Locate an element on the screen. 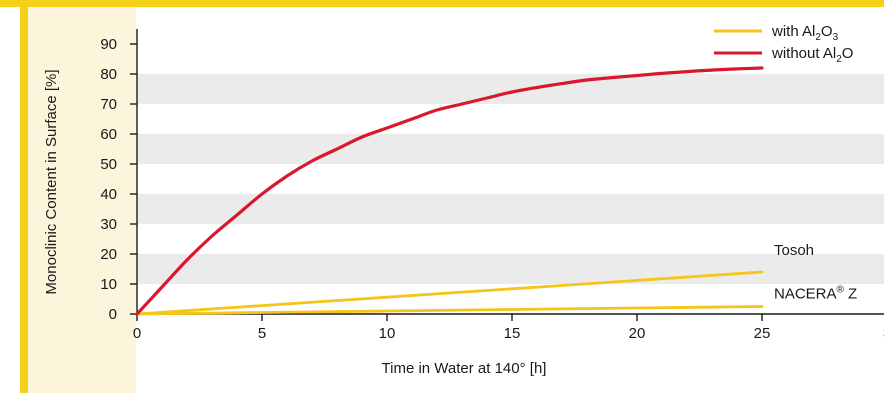  annotation-nacera-z: NACERA® Z is located at coordinates (815, 294).